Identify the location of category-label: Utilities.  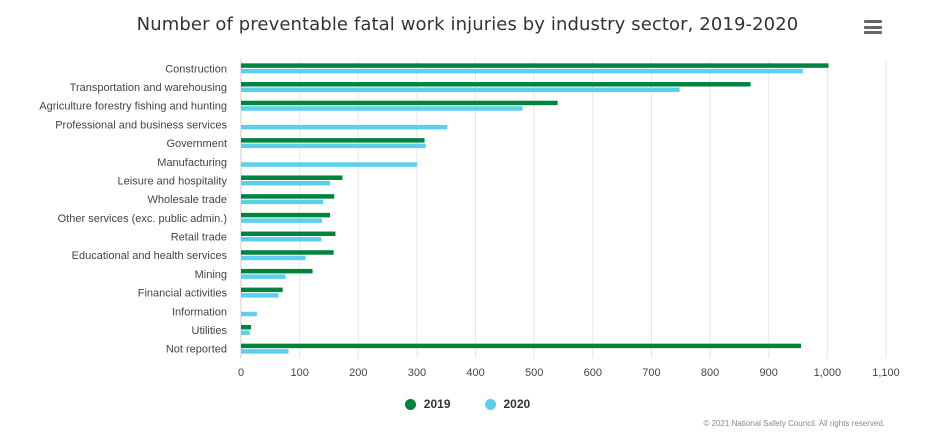
(210, 331).